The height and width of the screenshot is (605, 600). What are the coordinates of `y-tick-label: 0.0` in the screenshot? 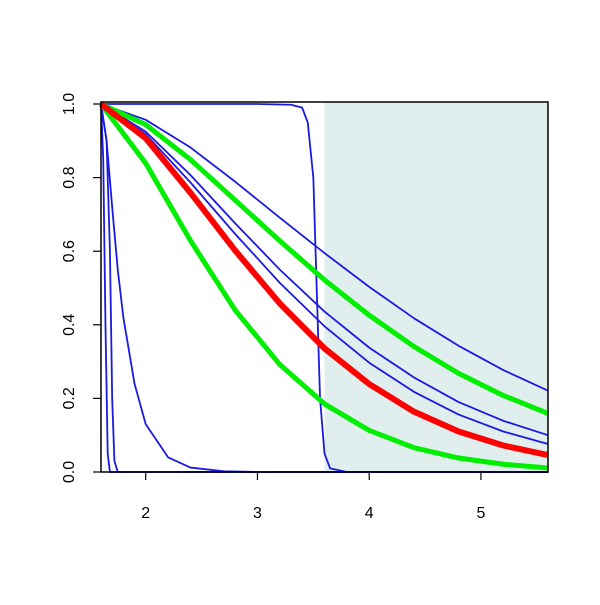 It's located at (69, 472).